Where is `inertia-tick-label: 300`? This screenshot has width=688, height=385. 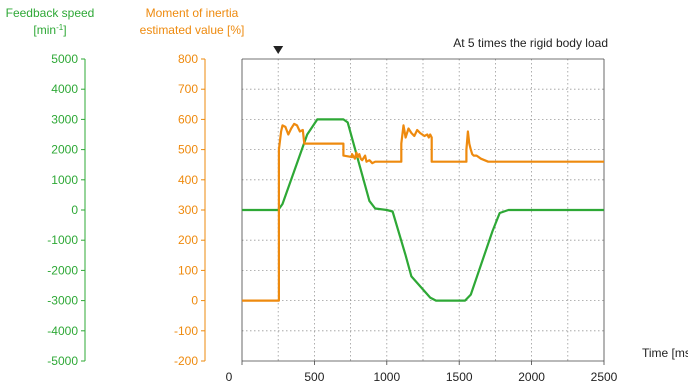 inertia-tick-label: 300 is located at coordinates (188, 210).